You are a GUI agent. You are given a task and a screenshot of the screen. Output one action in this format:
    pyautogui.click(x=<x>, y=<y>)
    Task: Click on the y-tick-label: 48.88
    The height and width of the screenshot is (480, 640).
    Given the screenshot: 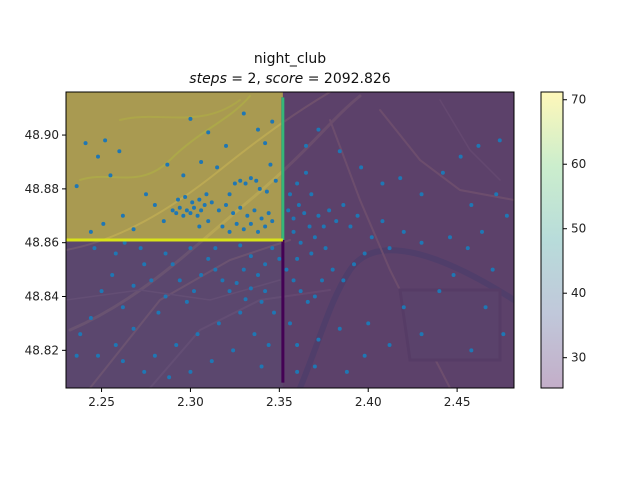 What is the action you would take?
    pyautogui.click(x=42, y=189)
    